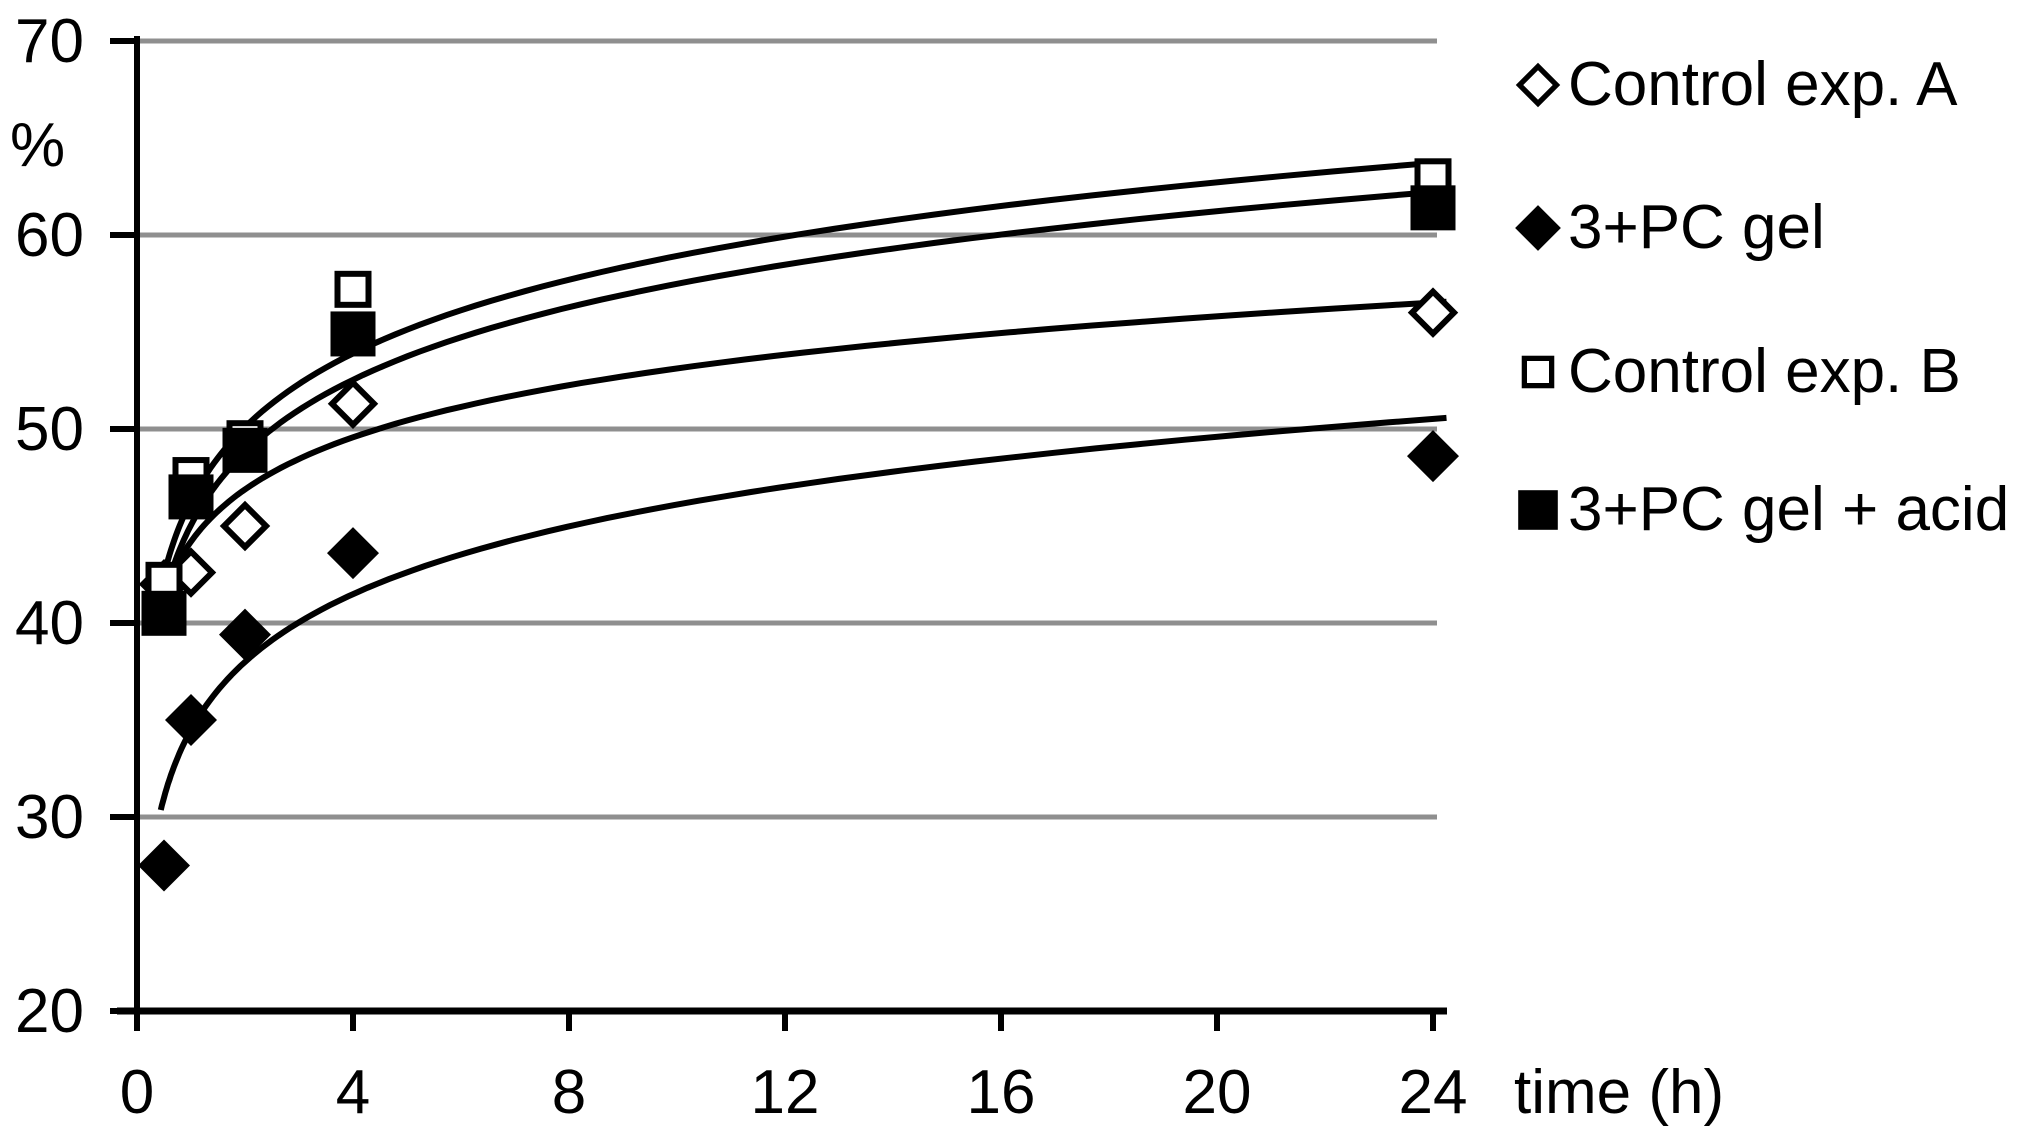 Image resolution: width=2030 pixels, height=1147 pixels. What do you see at coordinates (49, 429) in the screenshot?
I see `y-tick-label-50: 50` at bounding box center [49, 429].